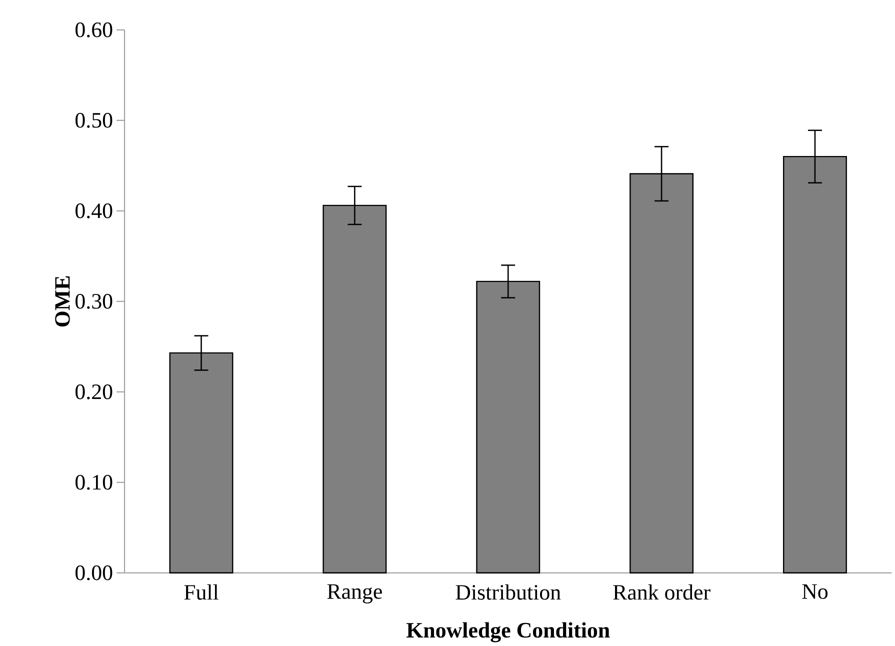  I want to click on x-tick-label: Range, so click(354, 594).